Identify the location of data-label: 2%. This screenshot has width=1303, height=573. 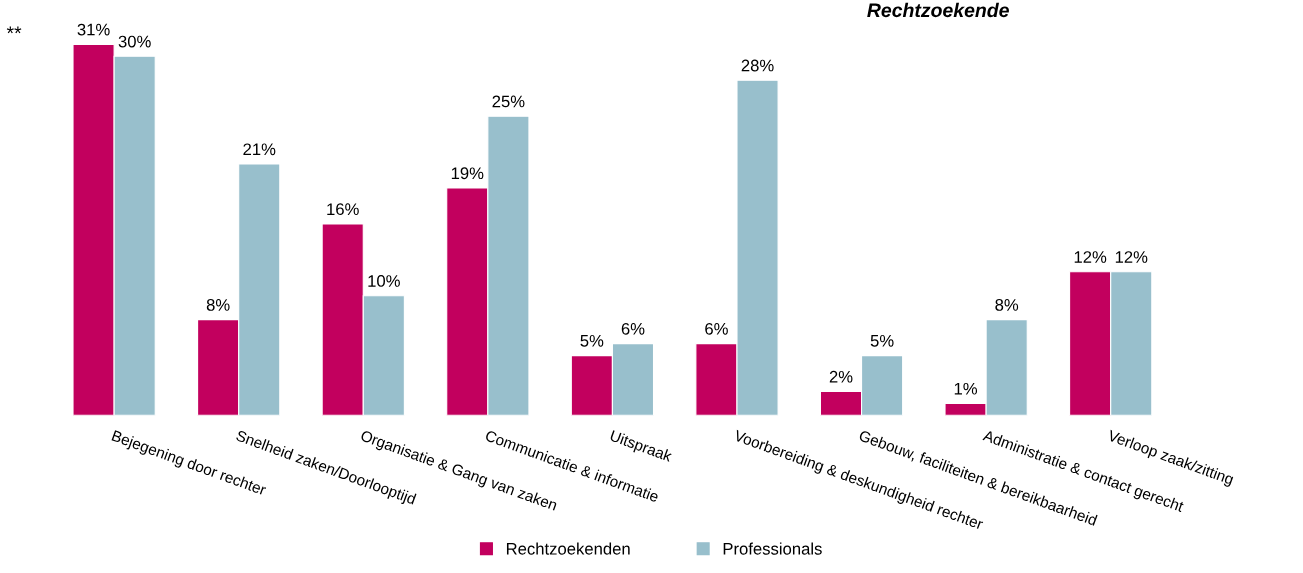
(841, 376).